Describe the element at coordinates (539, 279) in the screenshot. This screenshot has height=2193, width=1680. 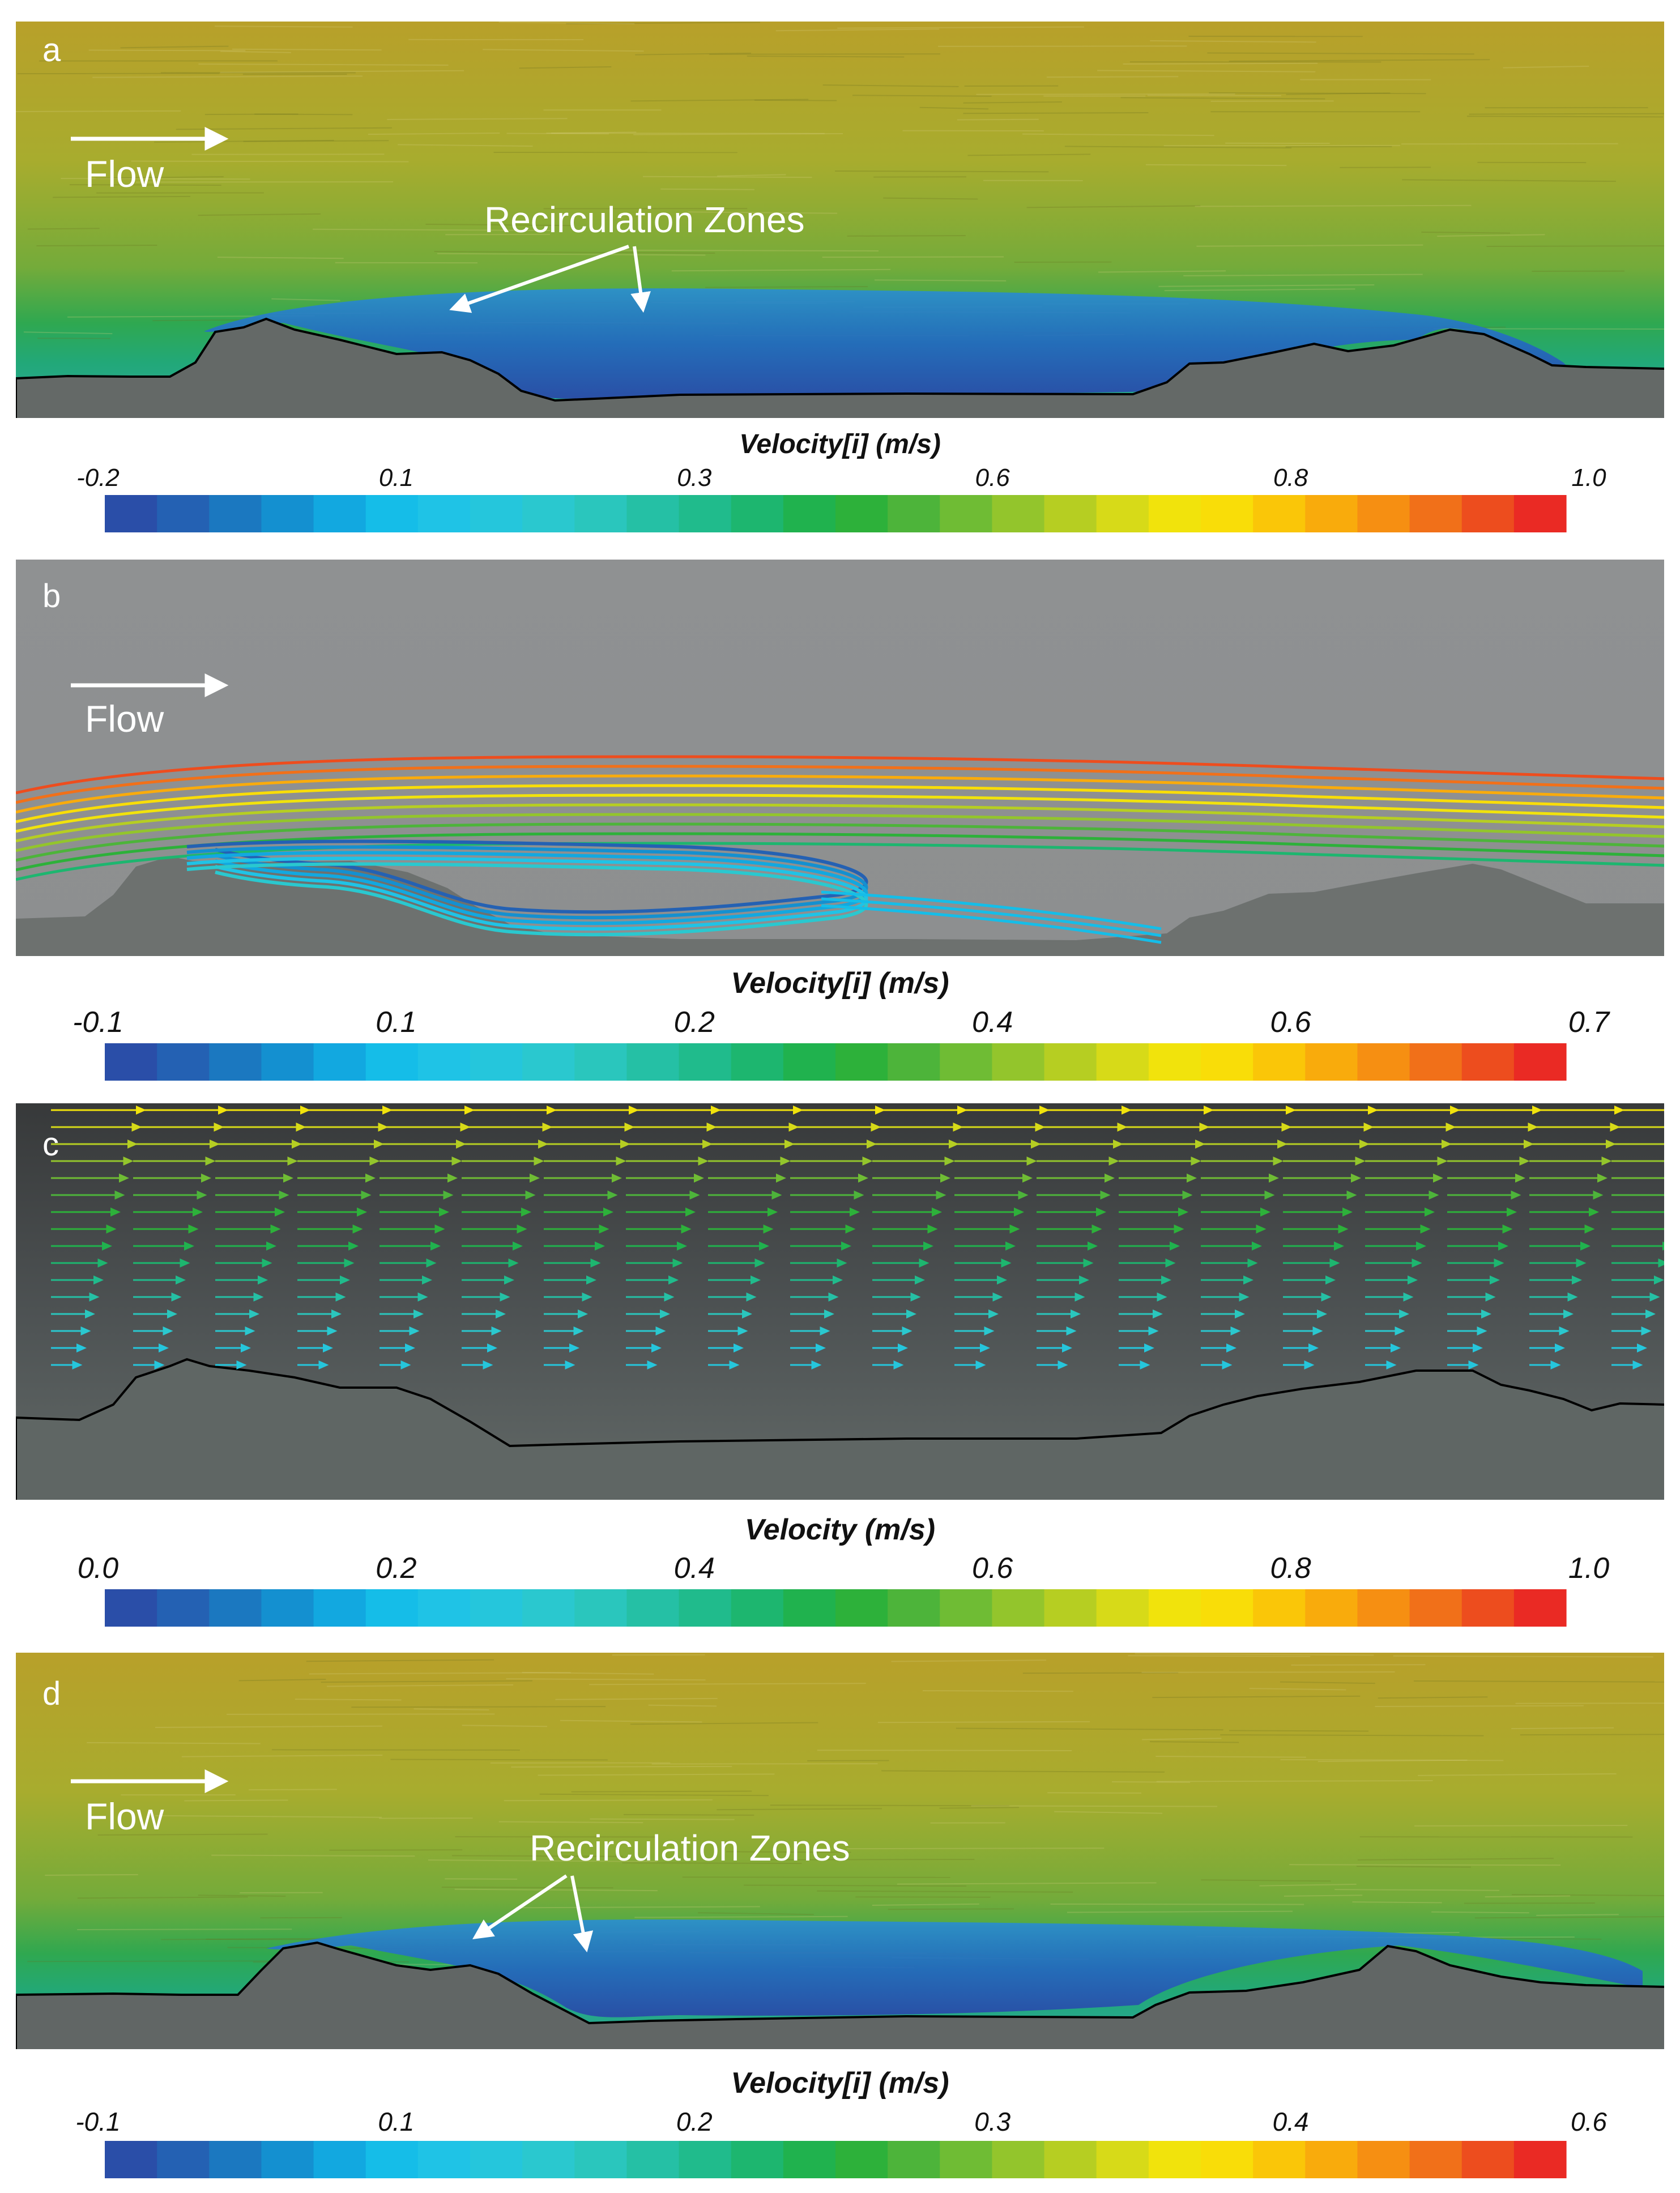
I see `panel-a-annotation-arrow-left` at that location.